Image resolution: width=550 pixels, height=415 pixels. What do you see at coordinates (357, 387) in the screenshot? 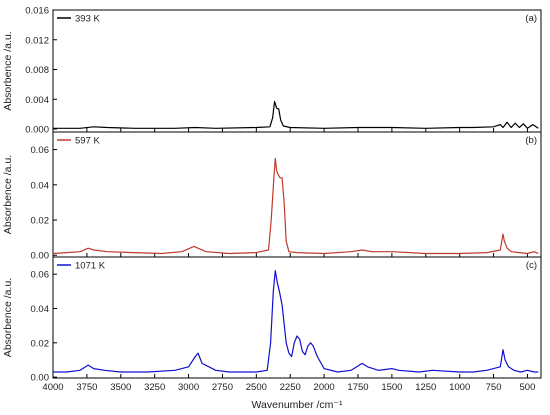
I see `x-tick-label: 1750` at bounding box center [357, 387].